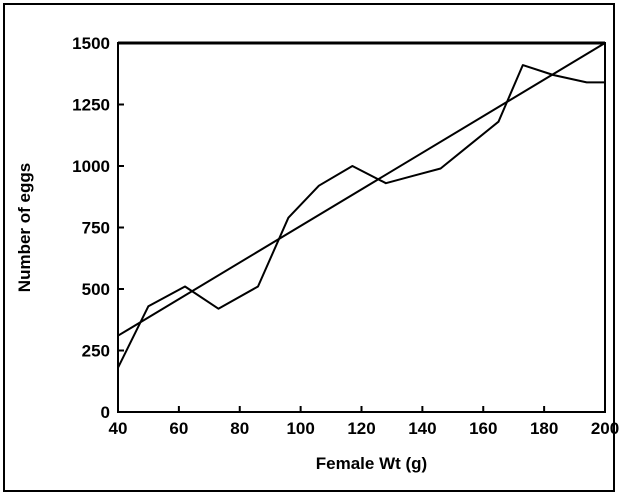 The width and height of the screenshot is (620, 497). What do you see at coordinates (544, 428) in the screenshot?
I see `x-tick-label: 180` at bounding box center [544, 428].